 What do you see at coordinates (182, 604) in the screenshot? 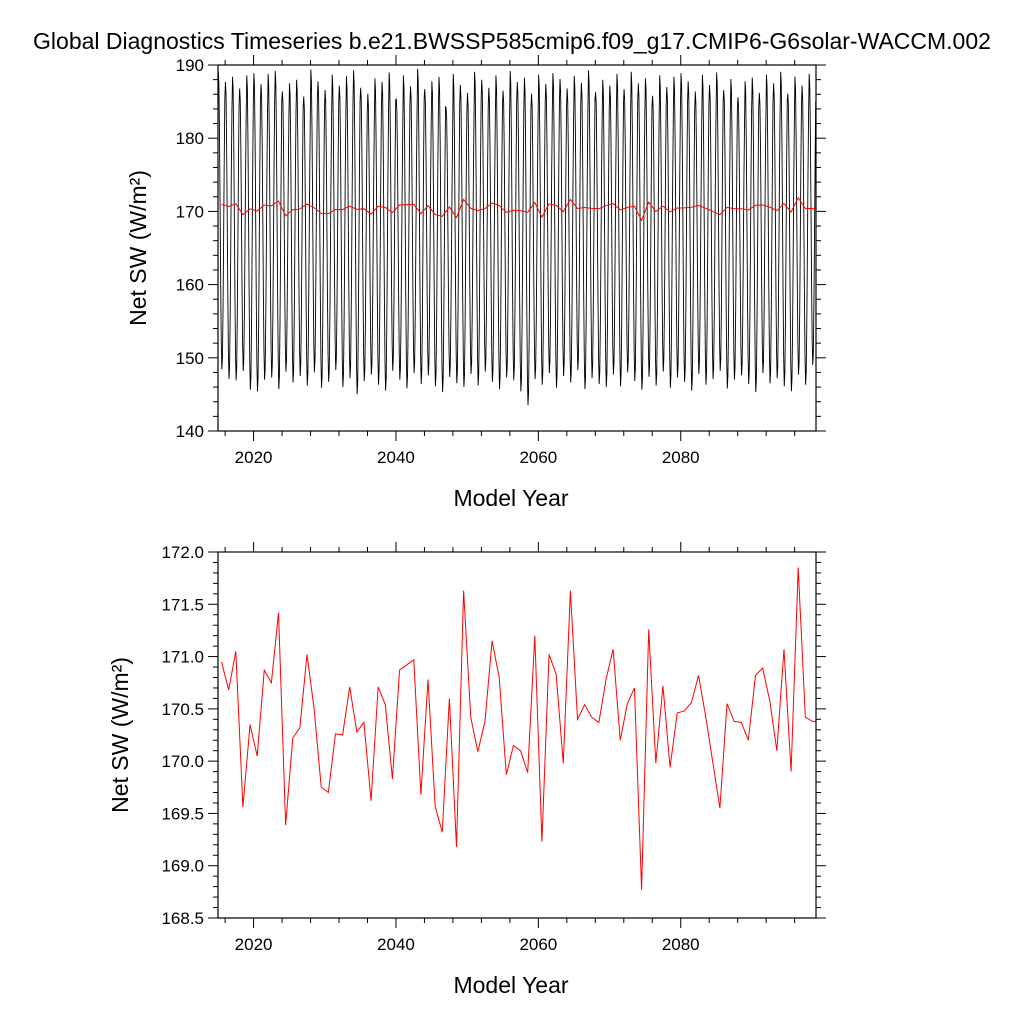
I see `y-tick-label: 171.5` at bounding box center [182, 604].